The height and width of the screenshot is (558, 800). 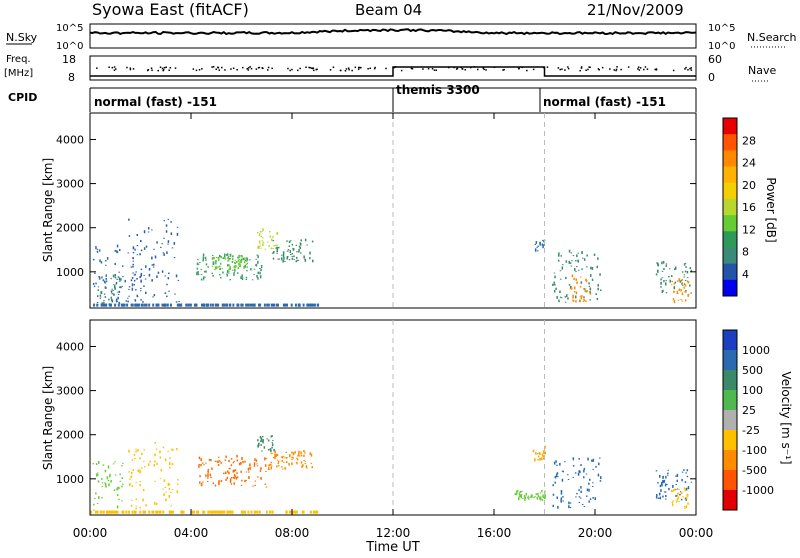 What do you see at coordinates (18, 73) in the screenshot?
I see `freq-label-2: [MHz]` at bounding box center [18, 73].